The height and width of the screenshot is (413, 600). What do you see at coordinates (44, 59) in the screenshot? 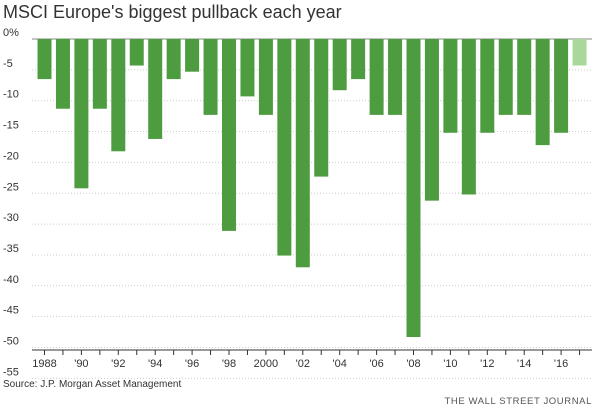
I see `bar-1988` at bounding box center [44, 59].